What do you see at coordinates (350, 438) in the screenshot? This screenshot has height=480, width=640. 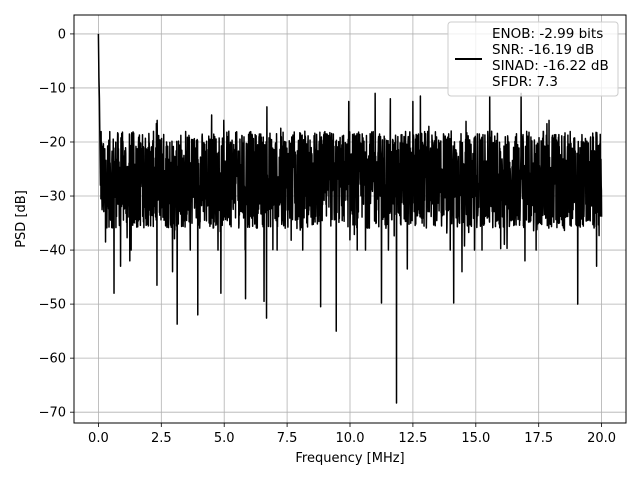 I see `x-tick-label: 10.0` at bounding box center [350, 438].